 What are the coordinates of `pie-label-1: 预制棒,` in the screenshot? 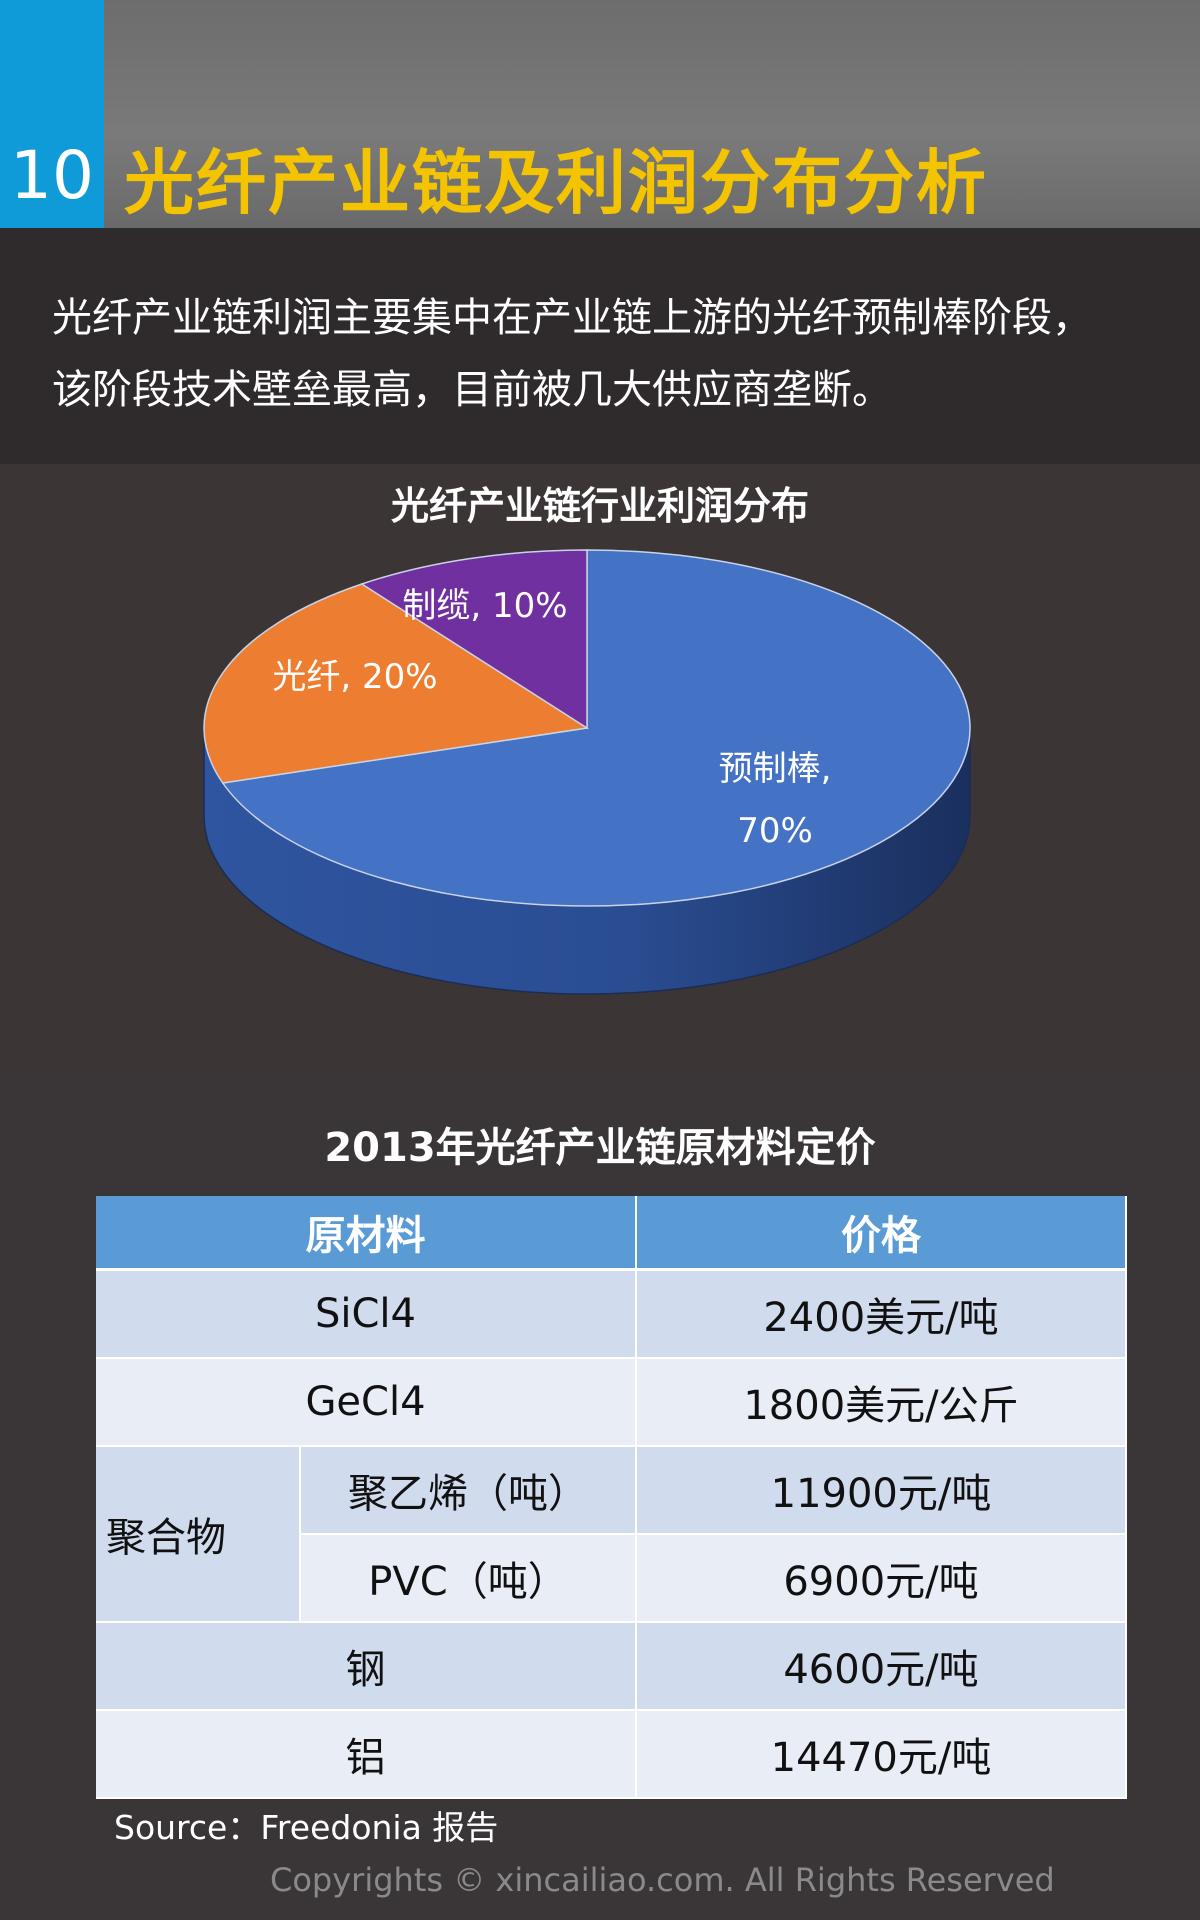 It's located at (775, 769).